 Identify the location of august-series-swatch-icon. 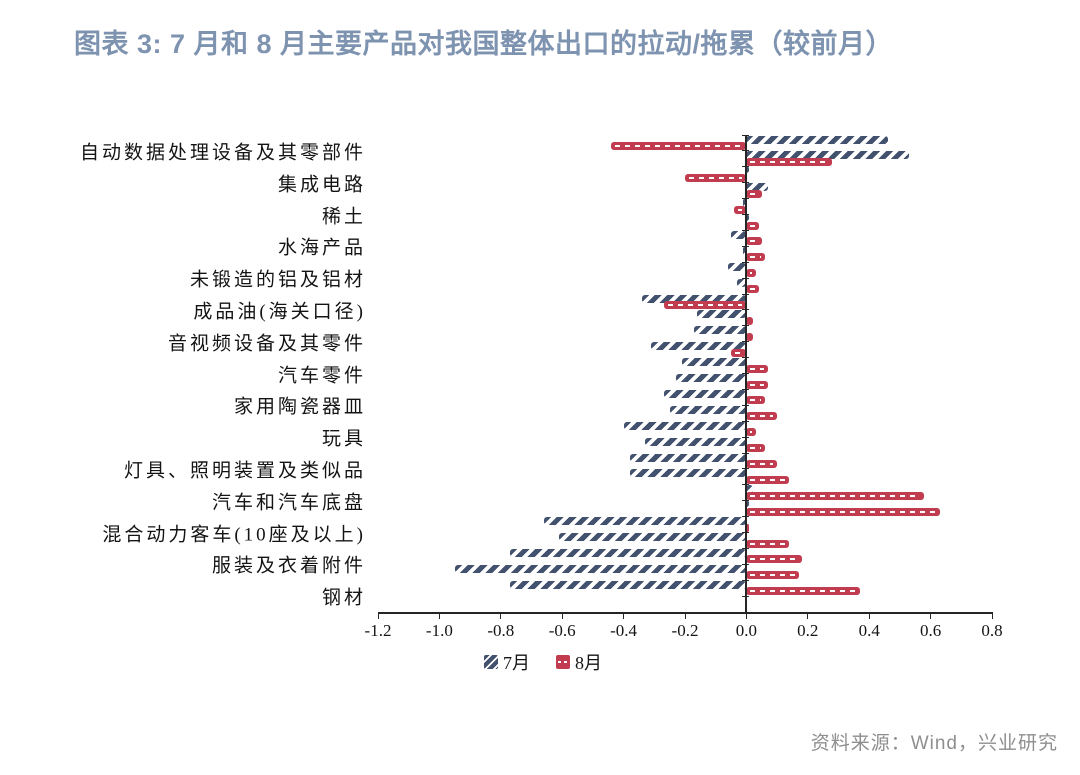
(563, 662).